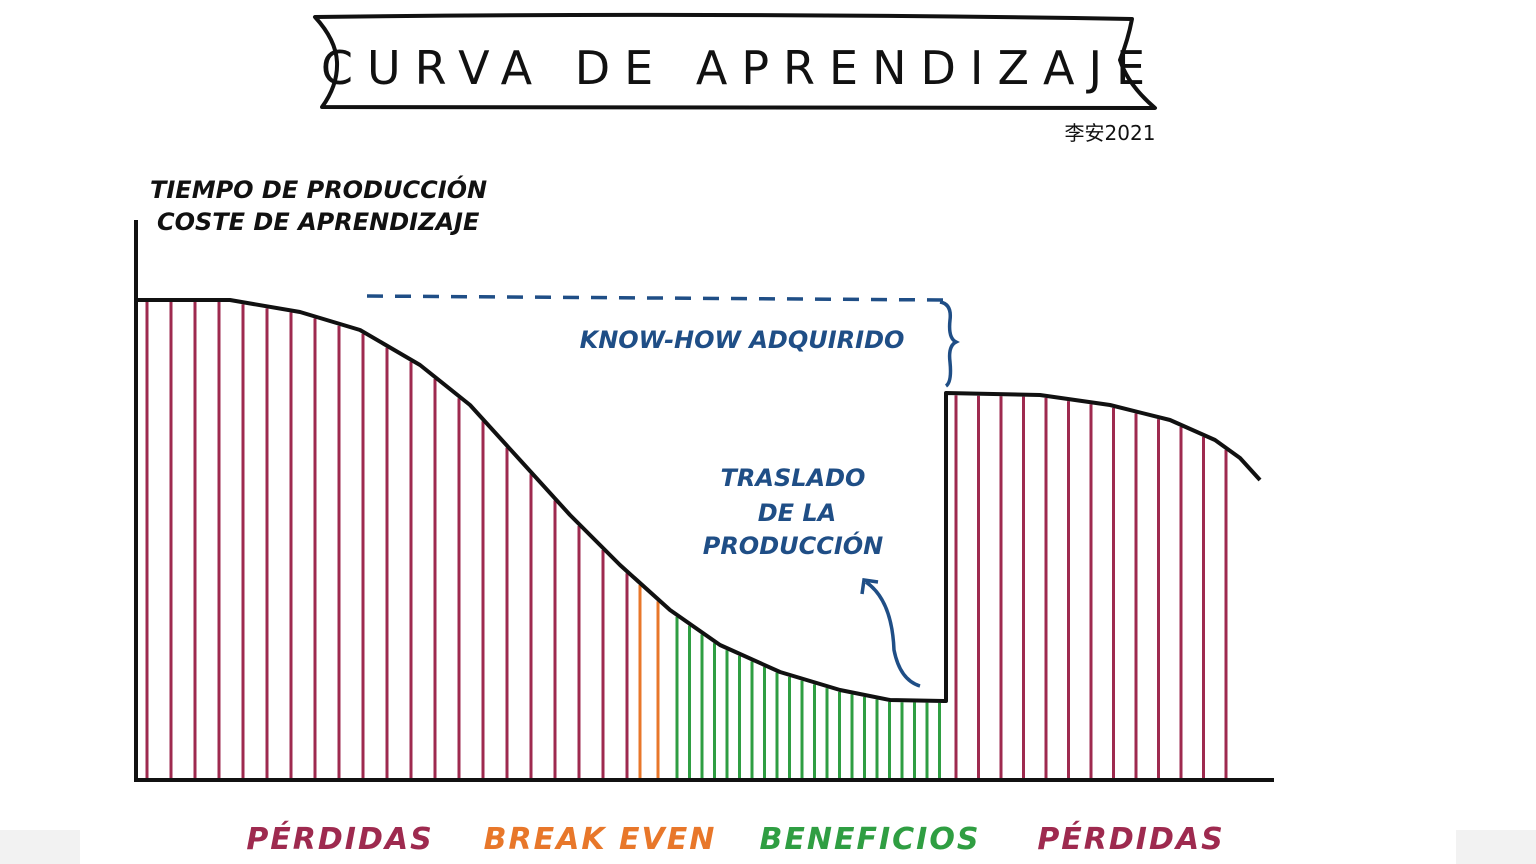  I want to click on author: 李安2021, so click(1110, 133).